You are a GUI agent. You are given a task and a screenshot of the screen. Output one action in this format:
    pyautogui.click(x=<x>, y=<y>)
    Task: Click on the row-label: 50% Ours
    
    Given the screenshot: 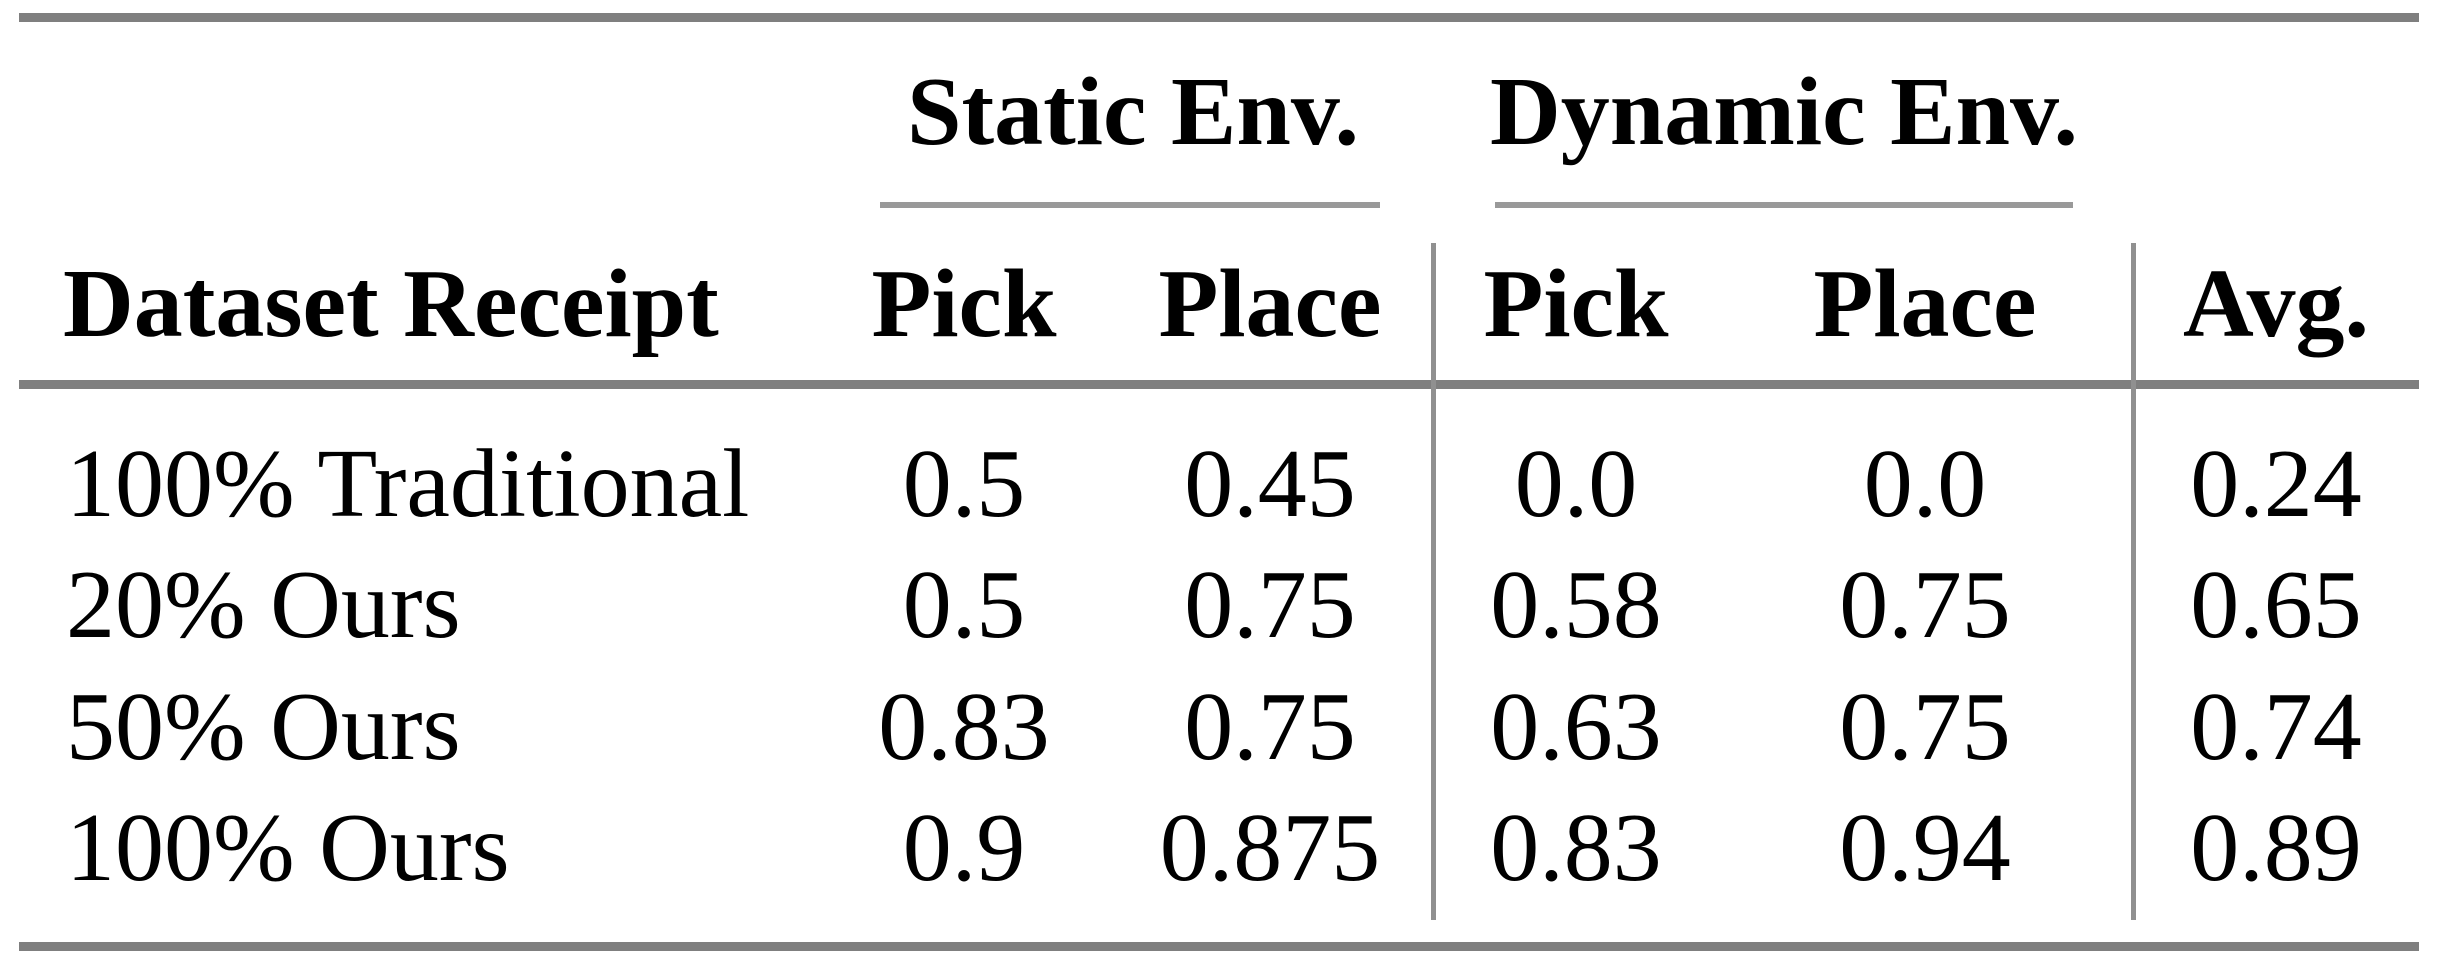 What is the action you would take?
    pyautogui.click(x=263, y=727)
    